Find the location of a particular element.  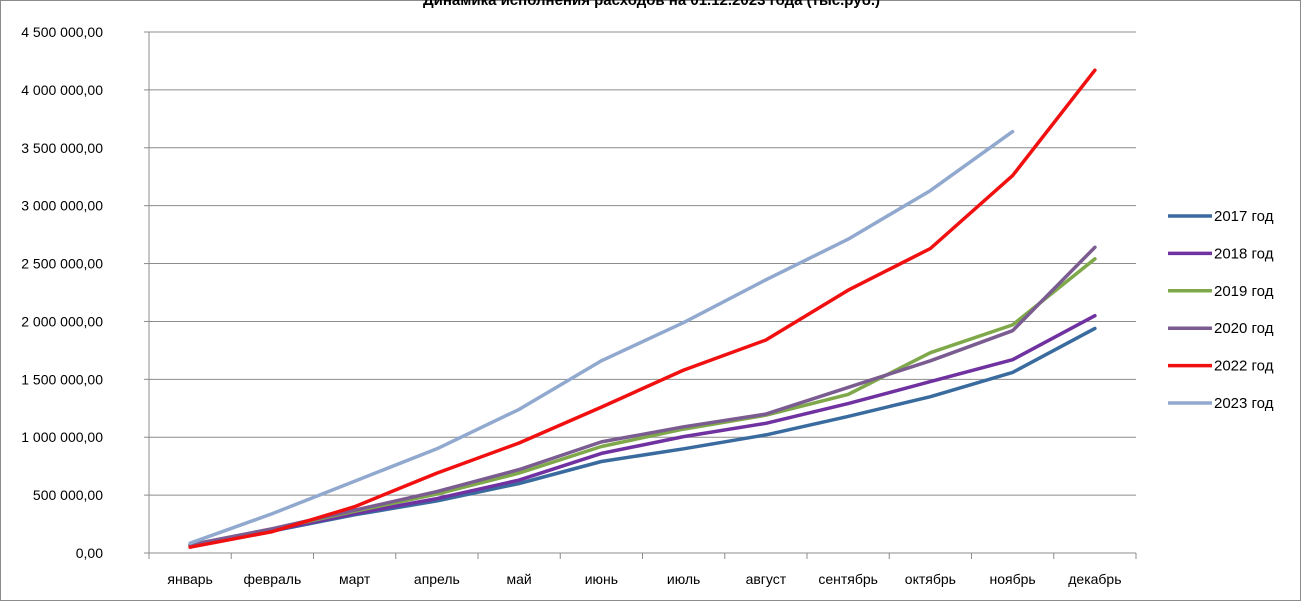

x-tick-label: март is located at coordinates (355, 579).